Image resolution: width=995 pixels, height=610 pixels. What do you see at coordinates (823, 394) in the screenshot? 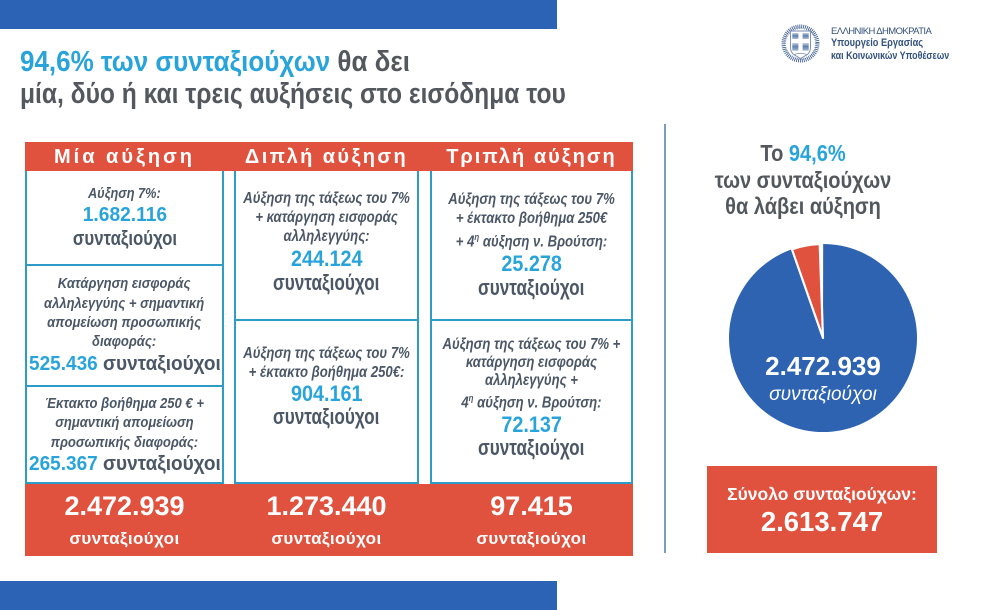
I see `svg-text: συνταξιούχοι` at bounding box center [823, 394].